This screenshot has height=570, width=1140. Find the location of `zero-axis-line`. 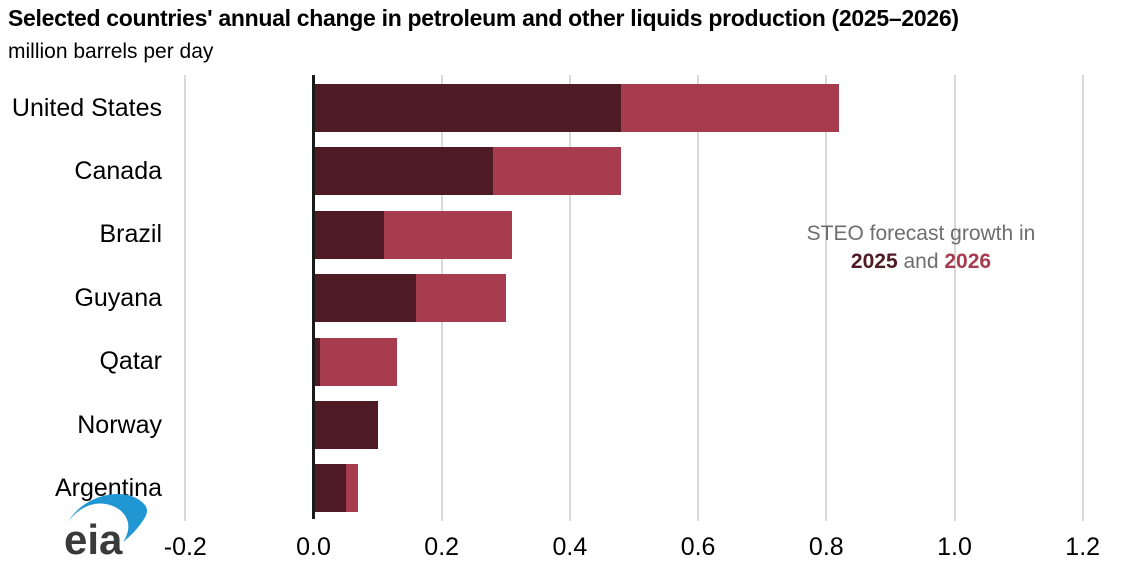

zero-axis-line is located at coordinates (313, 297).